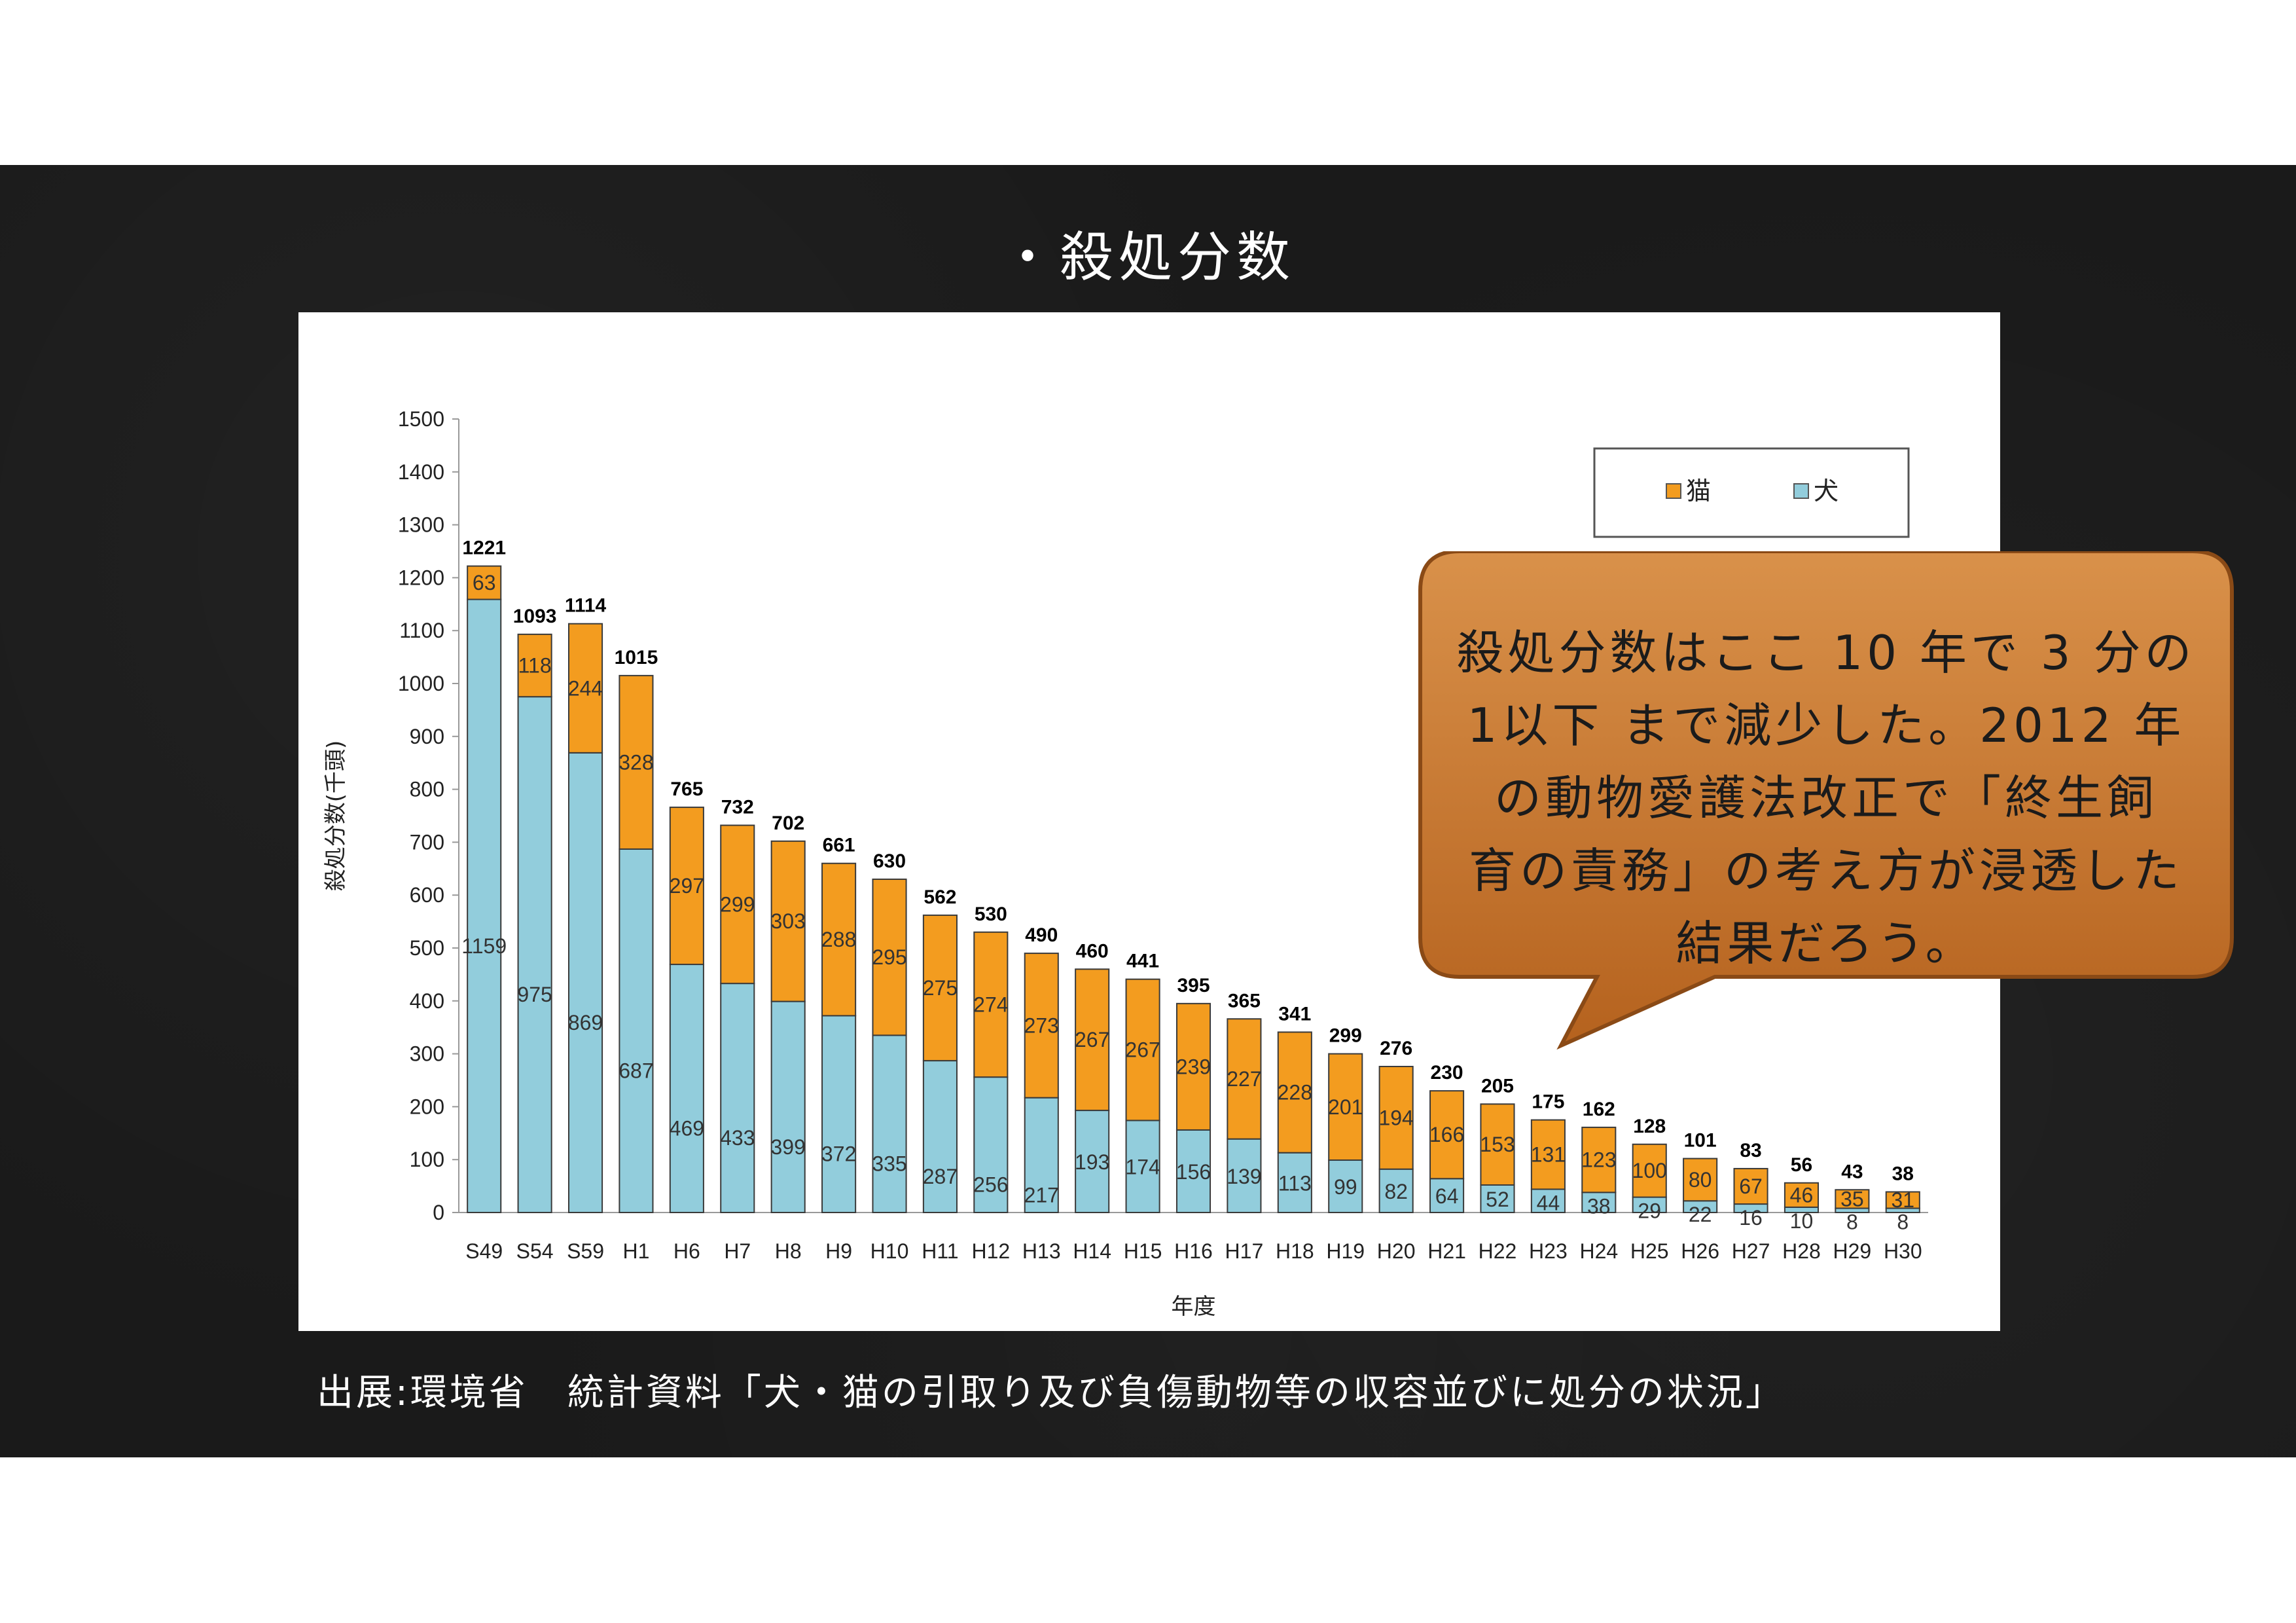  Describe the element at coordinates (889, 1123) in the screenshot. I see `bar-dog-H10` at that location.